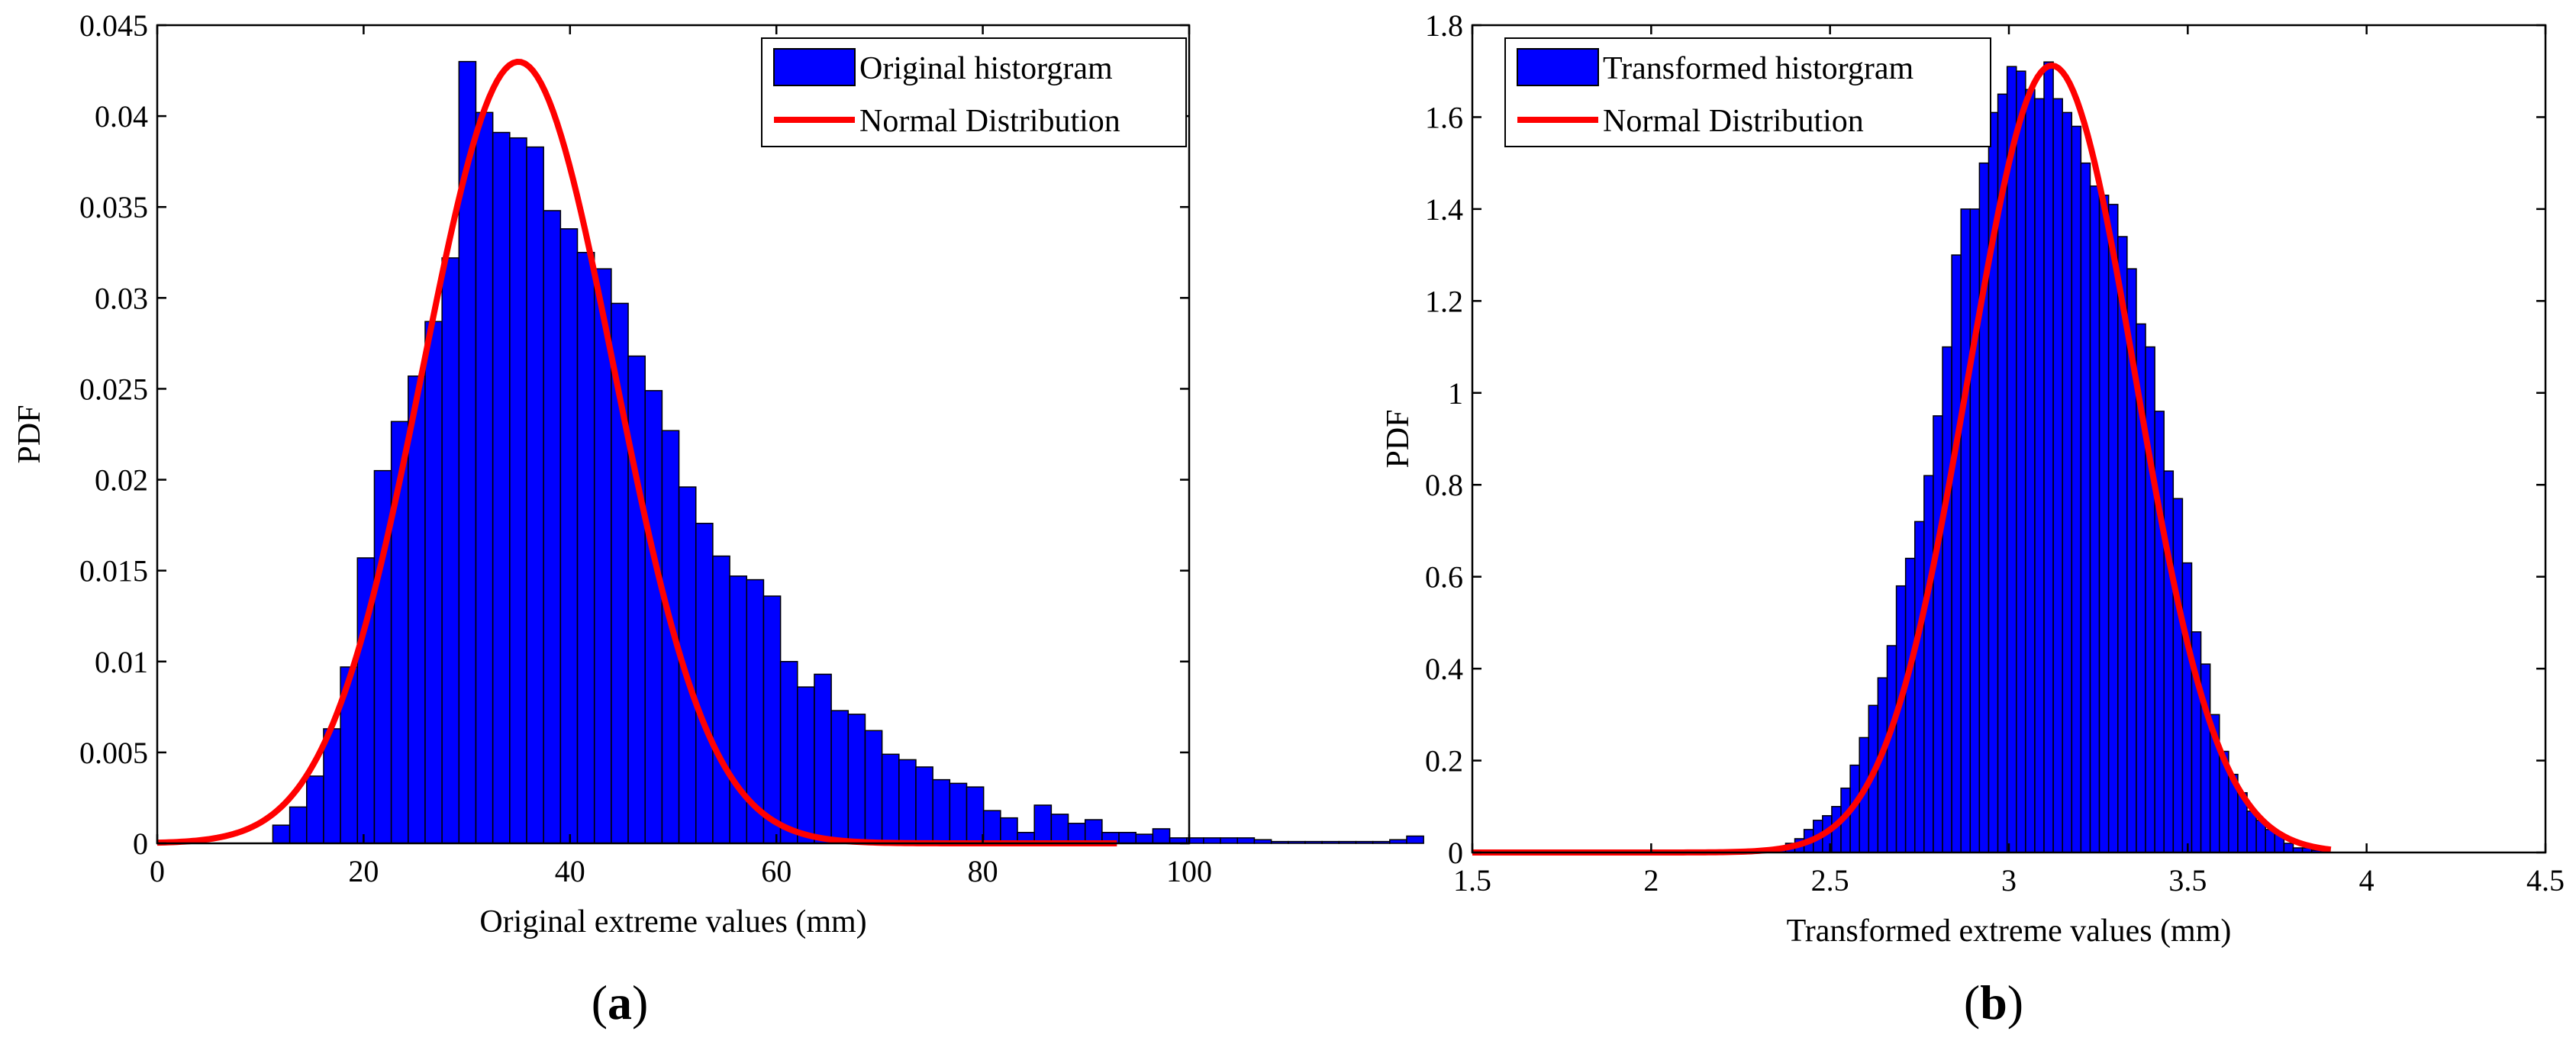  I want to click on b-x-tick-label: 3, so click(2009, 880).